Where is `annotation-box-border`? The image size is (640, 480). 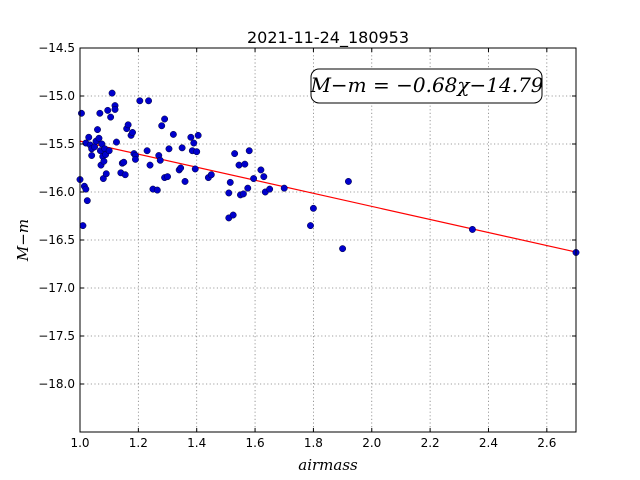
annotation-box-border is located at coordinates (426, 86).